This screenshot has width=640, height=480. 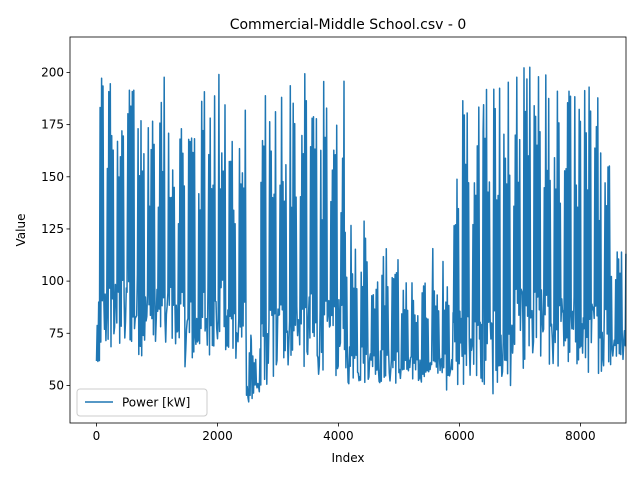 What do you see at coordinates (338, 436) in the screenshot?
I see `x-tick-label: 4000` at bounding box center [338, 436].